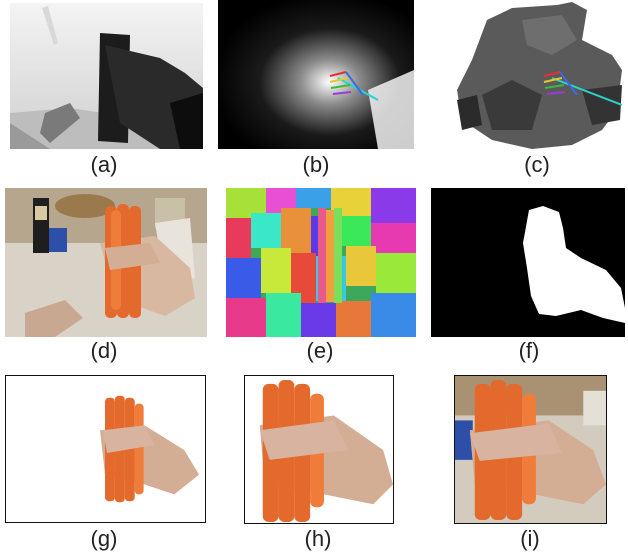  I want to click on caption-h: (h), so click(318, 538).